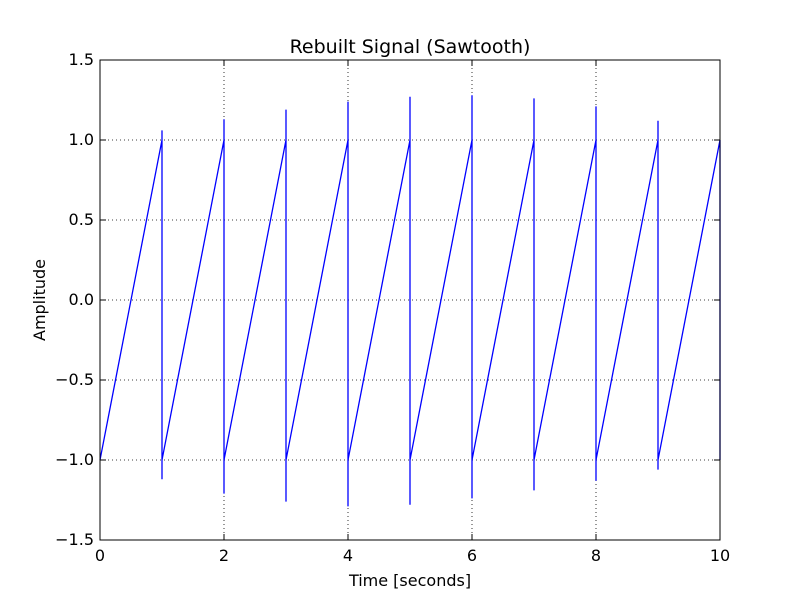 The image size is (800, 600). Describe the element at coordinates (39, 300) in the screenshot. I see `y-axis-label: Amplitude` at that location.